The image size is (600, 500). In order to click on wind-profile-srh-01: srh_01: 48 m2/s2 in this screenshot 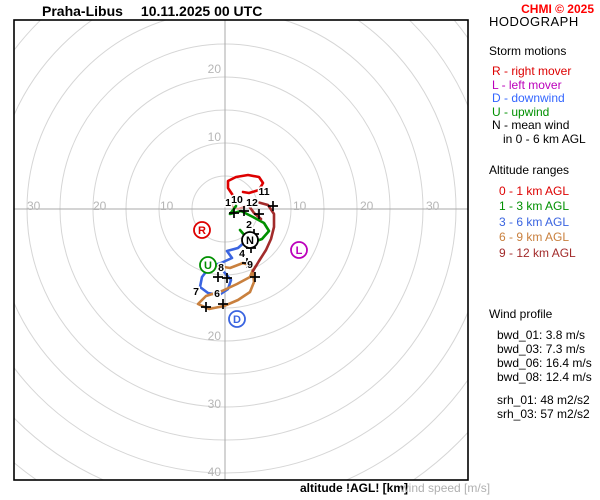, I will do `click(543, 400)`.